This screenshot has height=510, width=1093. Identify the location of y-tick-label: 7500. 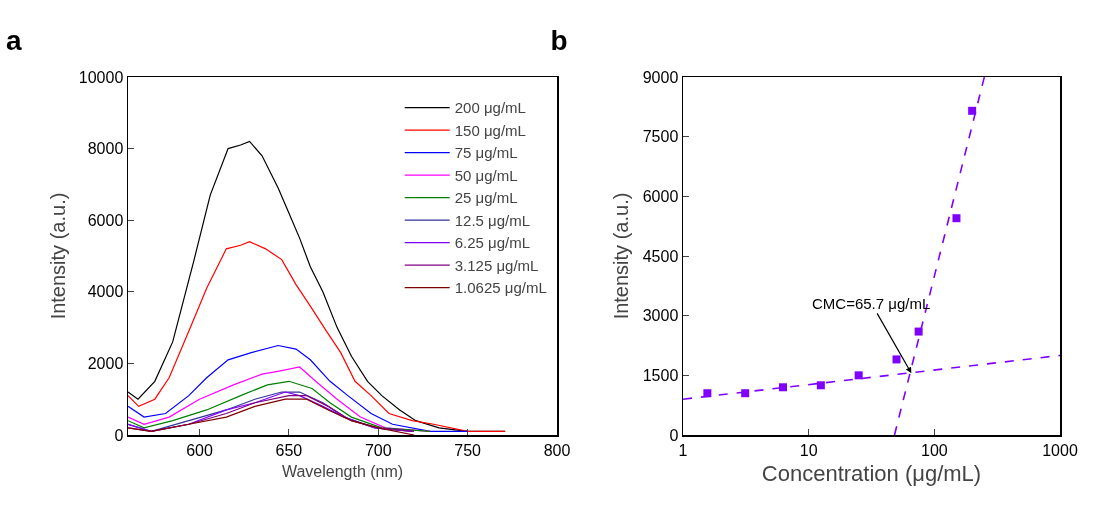
(660, 137).